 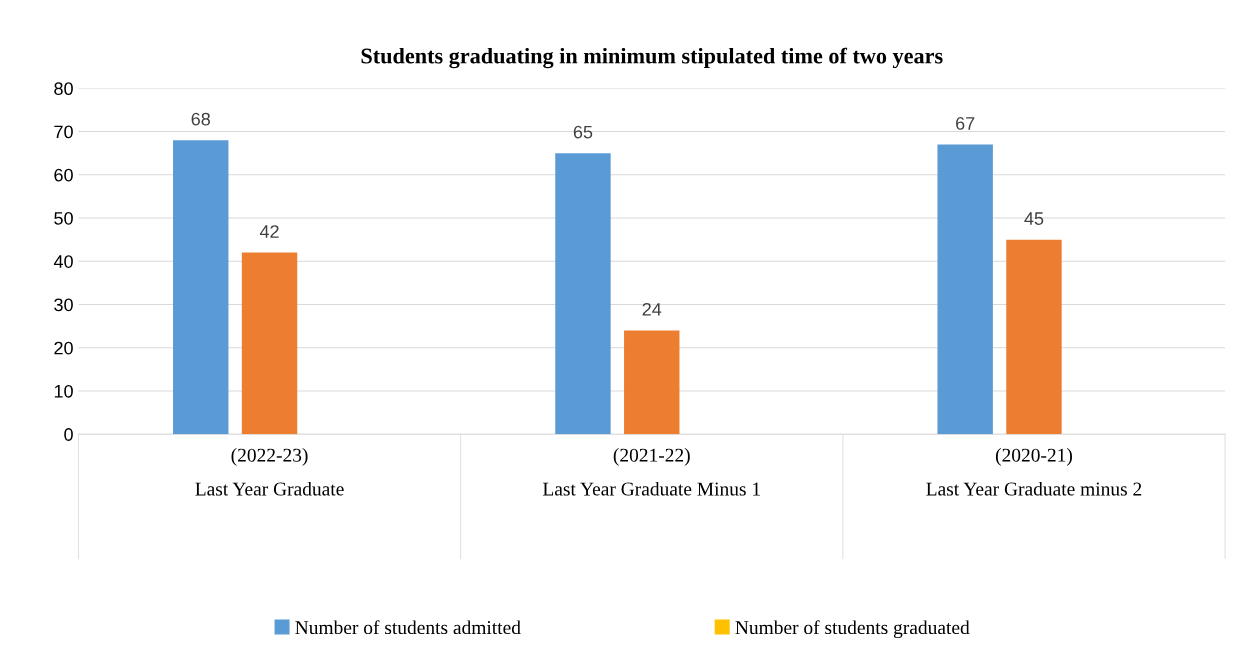 What do you see at coordinates (651, 472) in the screenshot?
I see `x-tick-label: (2021-22) Last Year Graduate Minus 1` at bounding box center [651, 472].